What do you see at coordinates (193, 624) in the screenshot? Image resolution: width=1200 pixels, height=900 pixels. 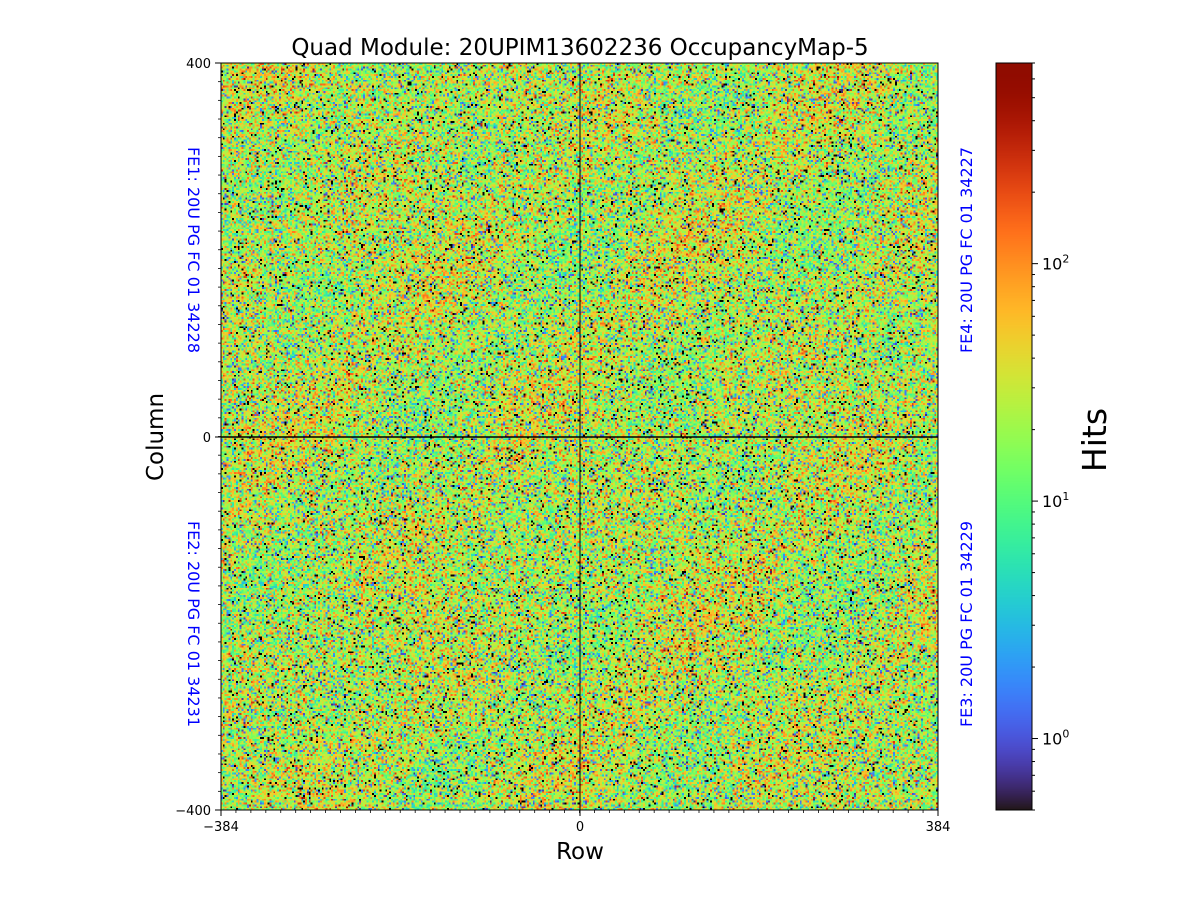 I see `fe2-label: FE2: 20U PG FC 01 34231` at bounding box center [193, 624].